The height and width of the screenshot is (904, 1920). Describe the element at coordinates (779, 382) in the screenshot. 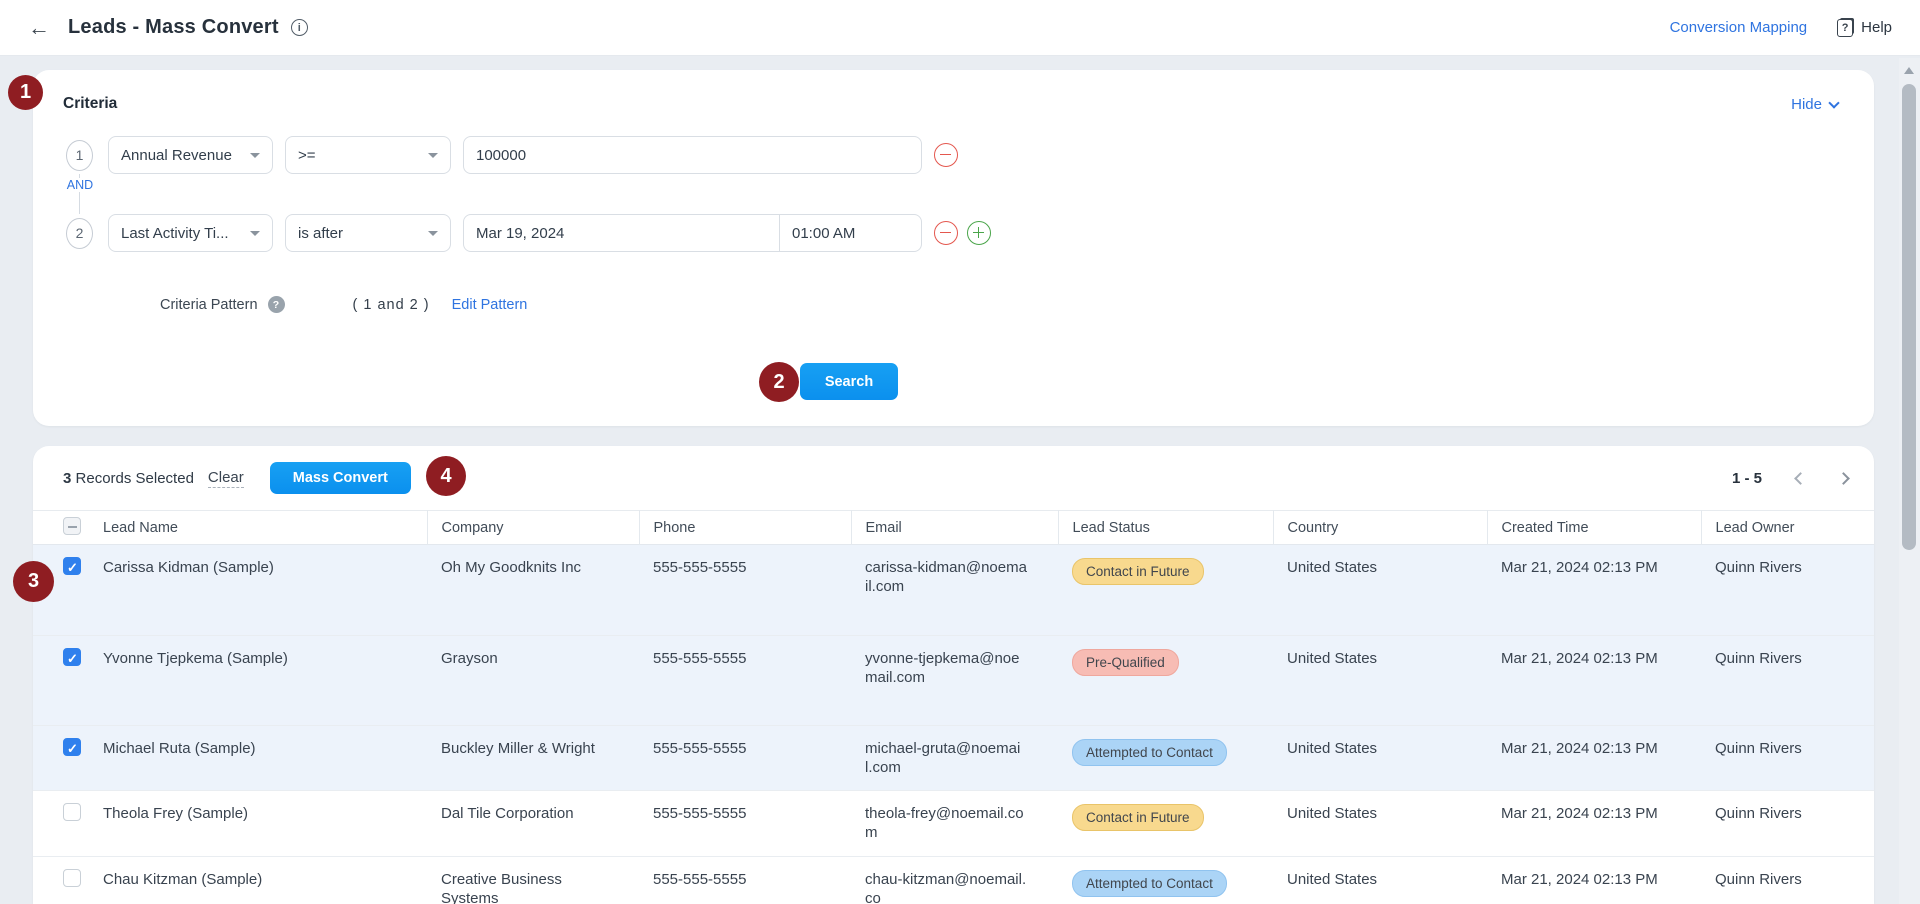

I see `annotation-badge-2: 2` at that location.